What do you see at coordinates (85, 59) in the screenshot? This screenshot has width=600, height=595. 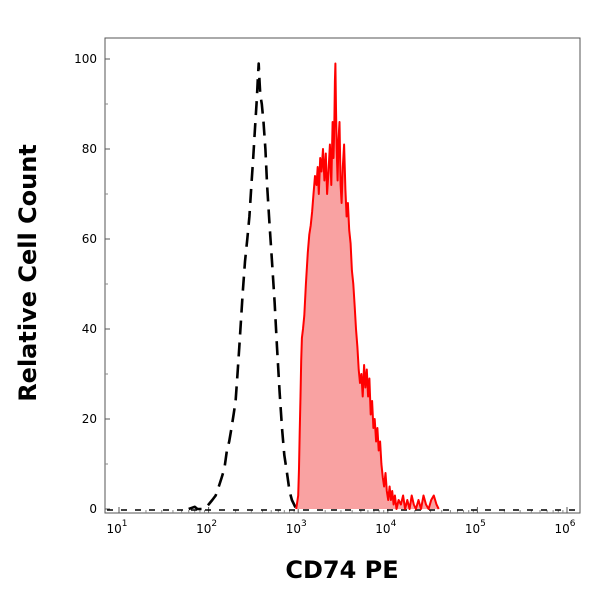 I see `y-tick-label: 100` at bounding box center [85, 59].